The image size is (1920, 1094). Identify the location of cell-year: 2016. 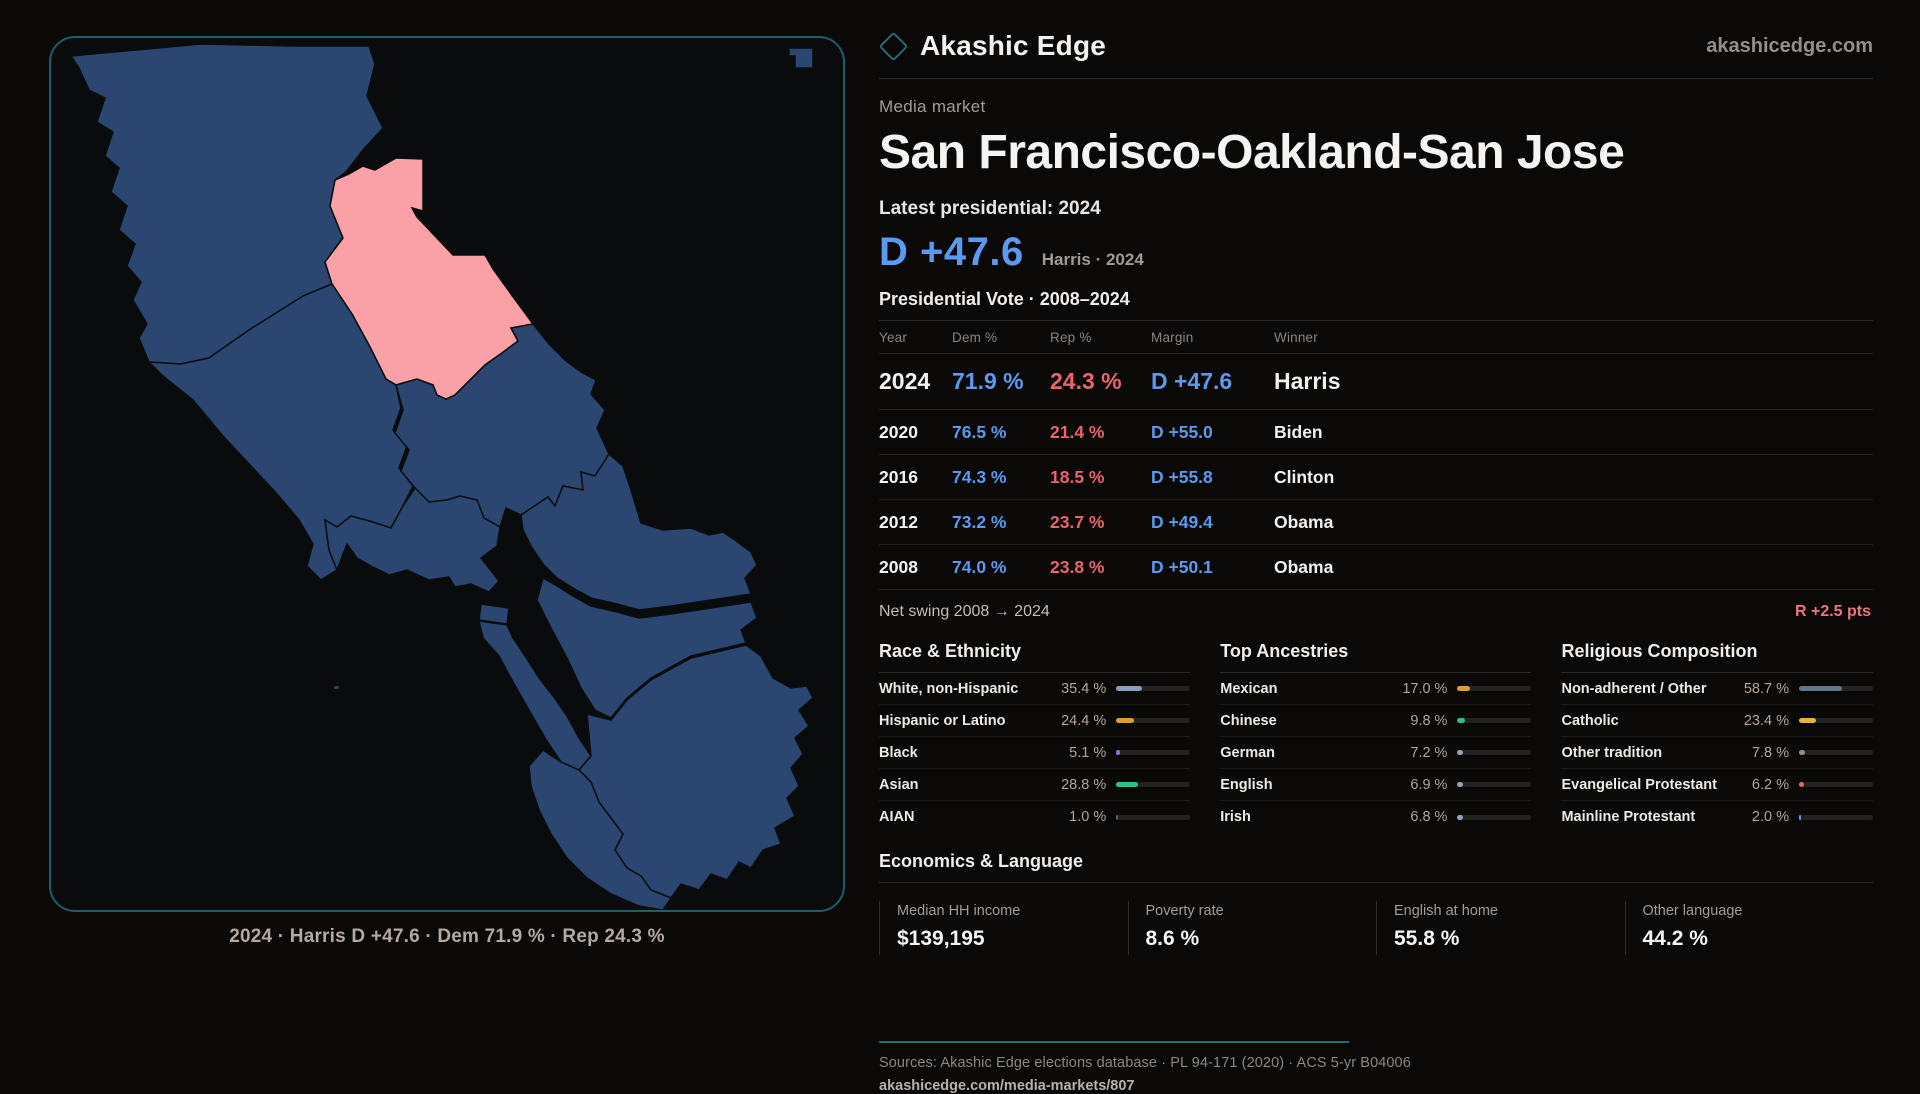
(898, 476).